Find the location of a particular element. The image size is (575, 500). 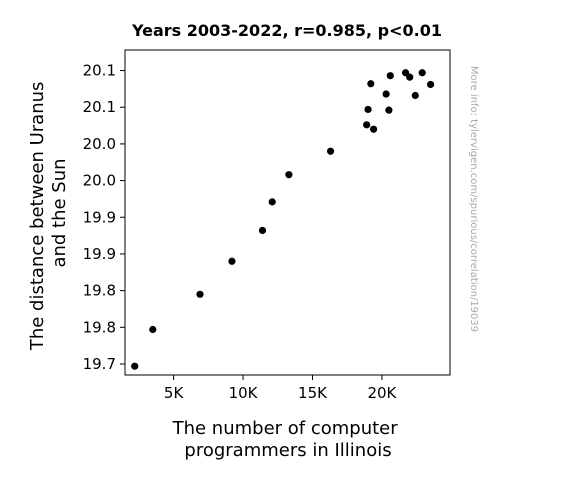

x-tick-label: 15K is located at coordinates (313, 393).